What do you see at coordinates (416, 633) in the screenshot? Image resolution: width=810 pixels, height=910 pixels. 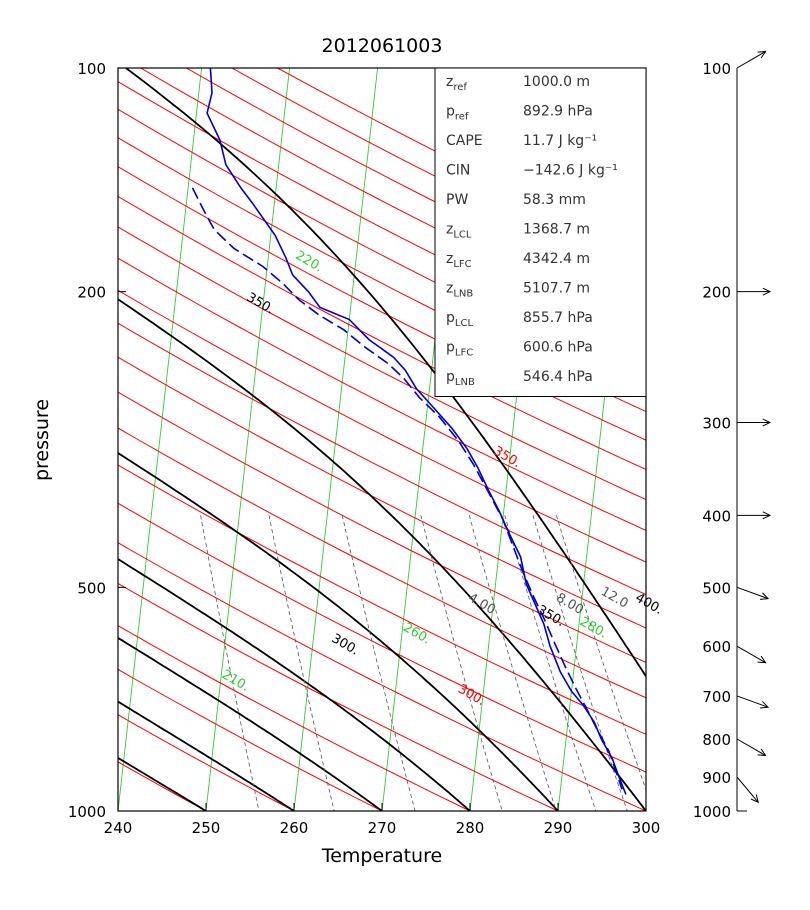 I see `isopleth-label: 260.` at bounding box center [416, 633].